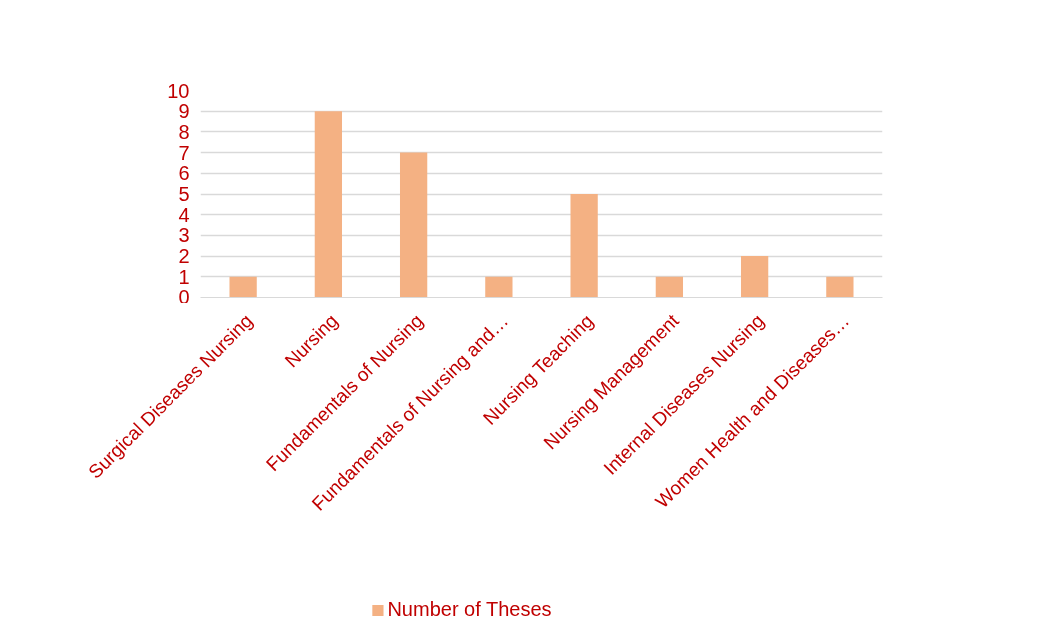  I want to click on y-tick-label: 10, so click(178, 90).